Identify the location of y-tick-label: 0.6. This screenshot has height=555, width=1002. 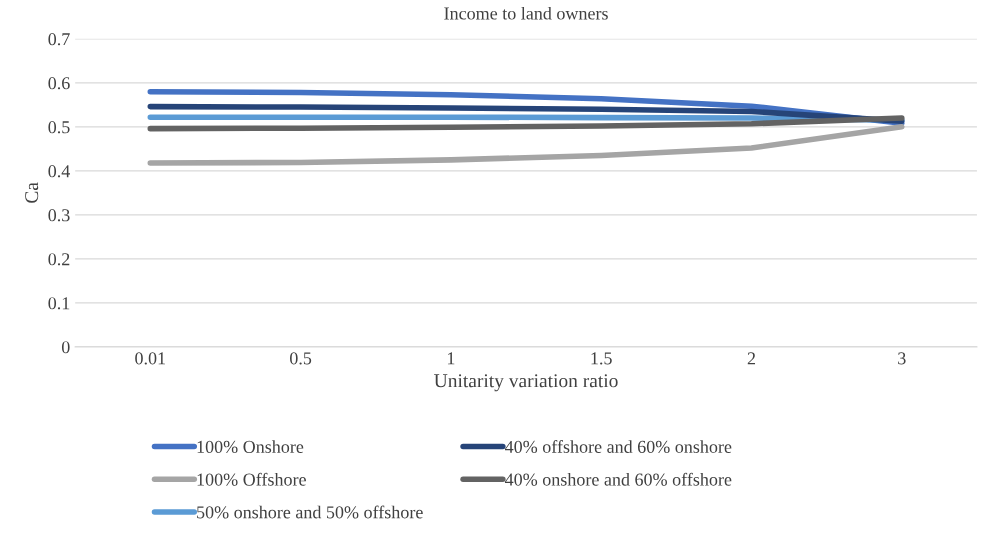
(59, 83).